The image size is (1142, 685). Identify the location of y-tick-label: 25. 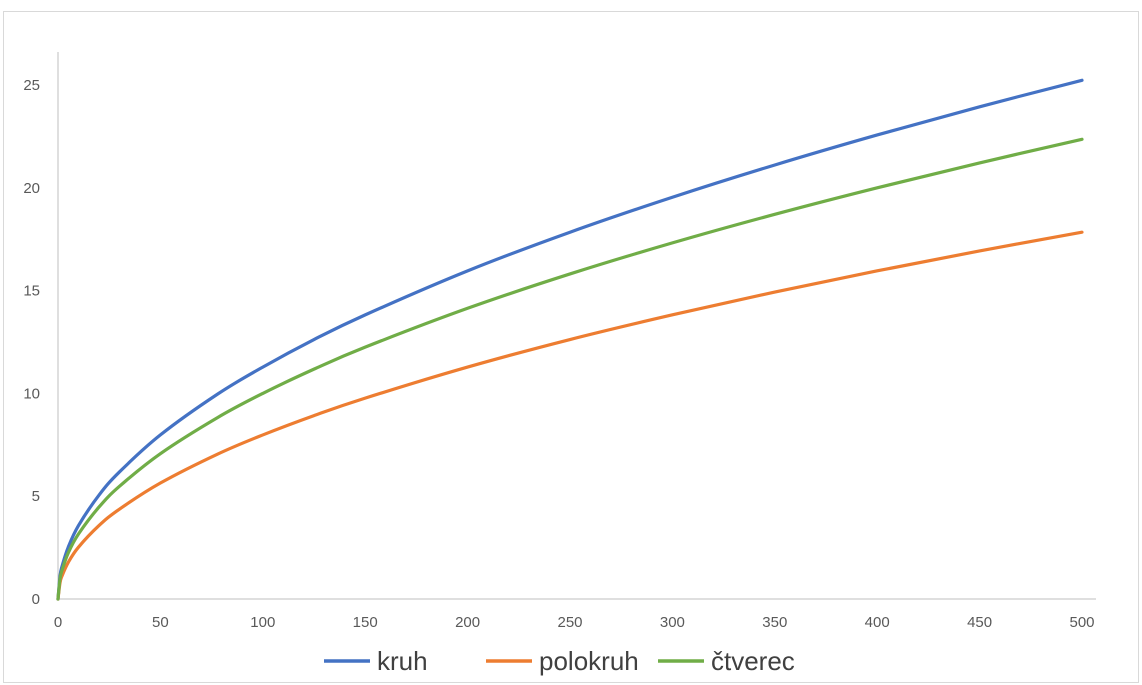
(31, 85).